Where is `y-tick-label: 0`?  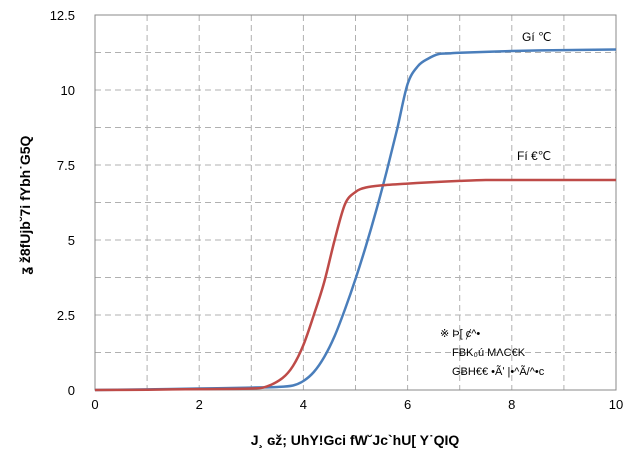
y-tick-label: 0 is located at coordinates (71, 390).